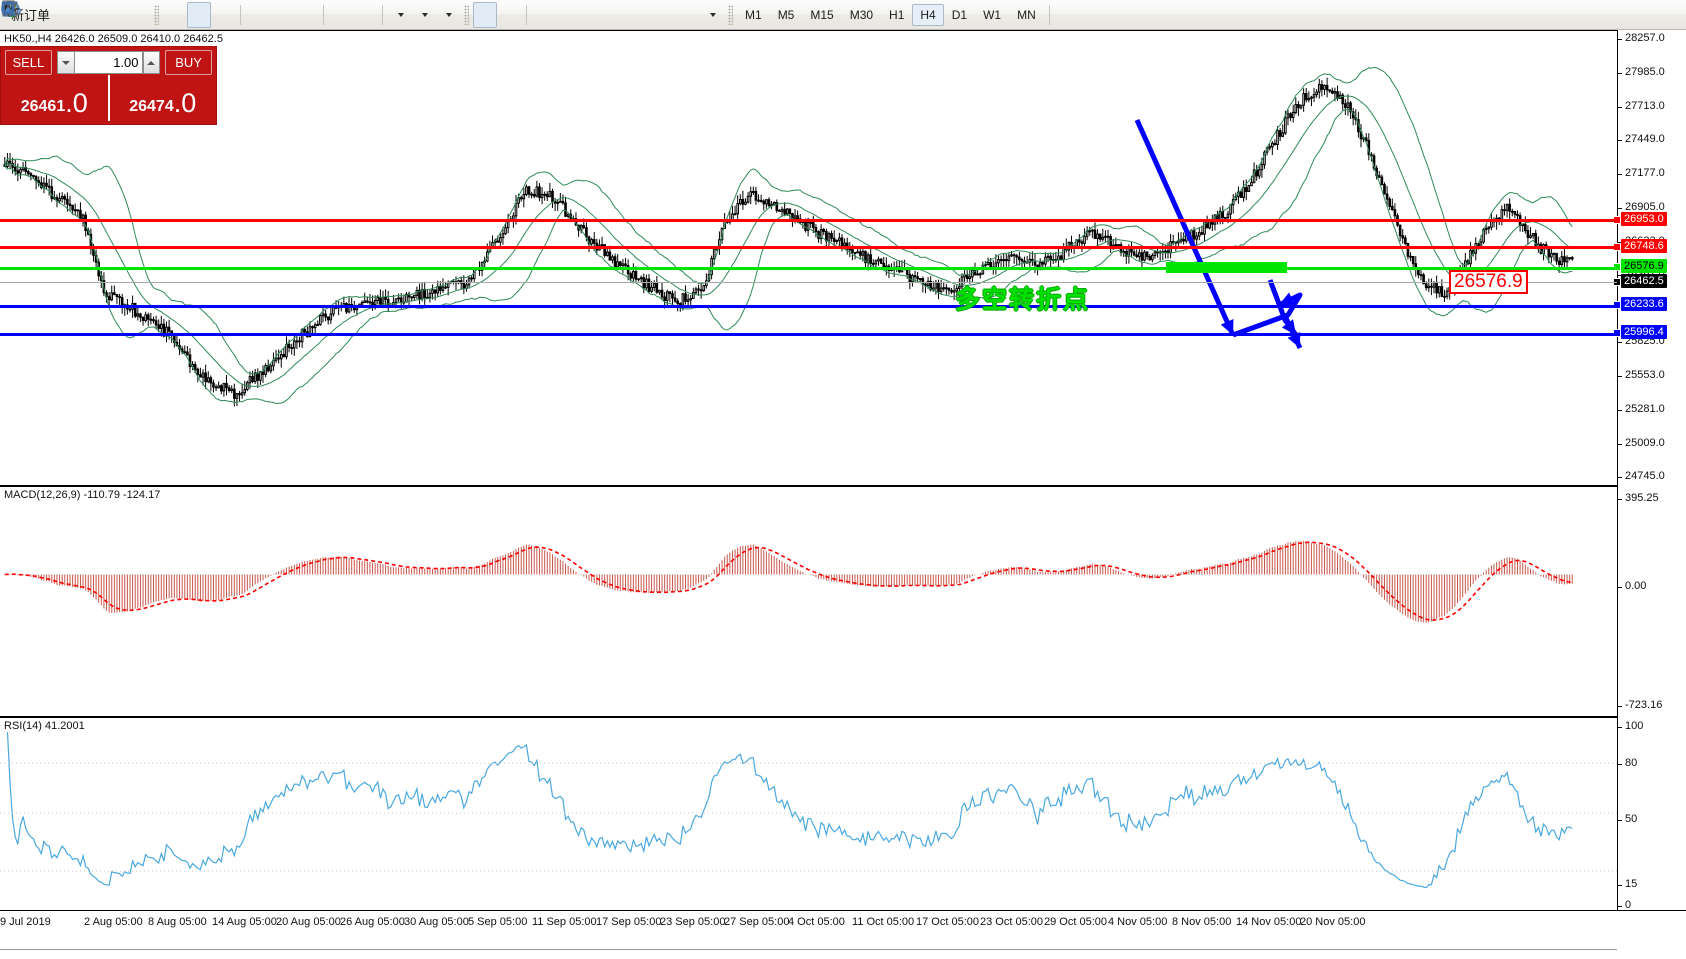 The image size is (1686, 959). I want to click on templates-dropdown-caret, so click(449, 14).